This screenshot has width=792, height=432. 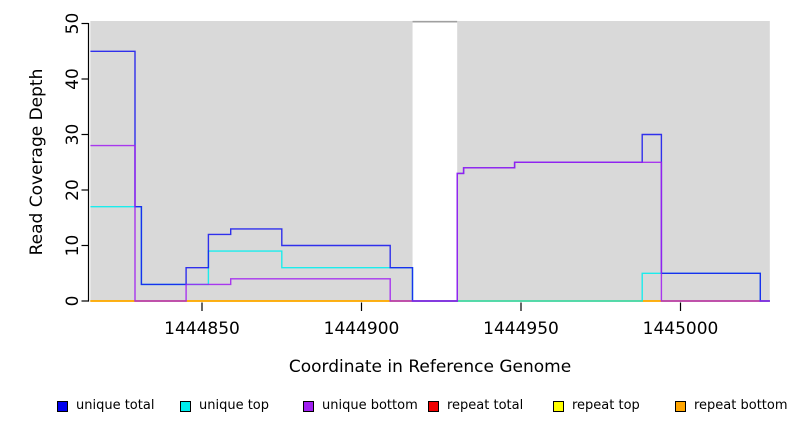 I want to click on x-tick-label: 1445000, so click(x=681, y=329).